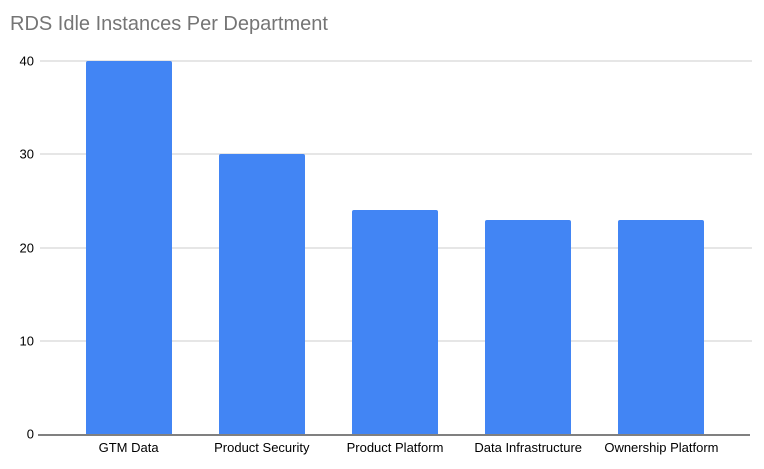 Image resolution: width=764 pixels, height=469 pixels. Describe the element at coordinates (30, 434) in the screenshot. I see `y-axis-label: 0` at that location.